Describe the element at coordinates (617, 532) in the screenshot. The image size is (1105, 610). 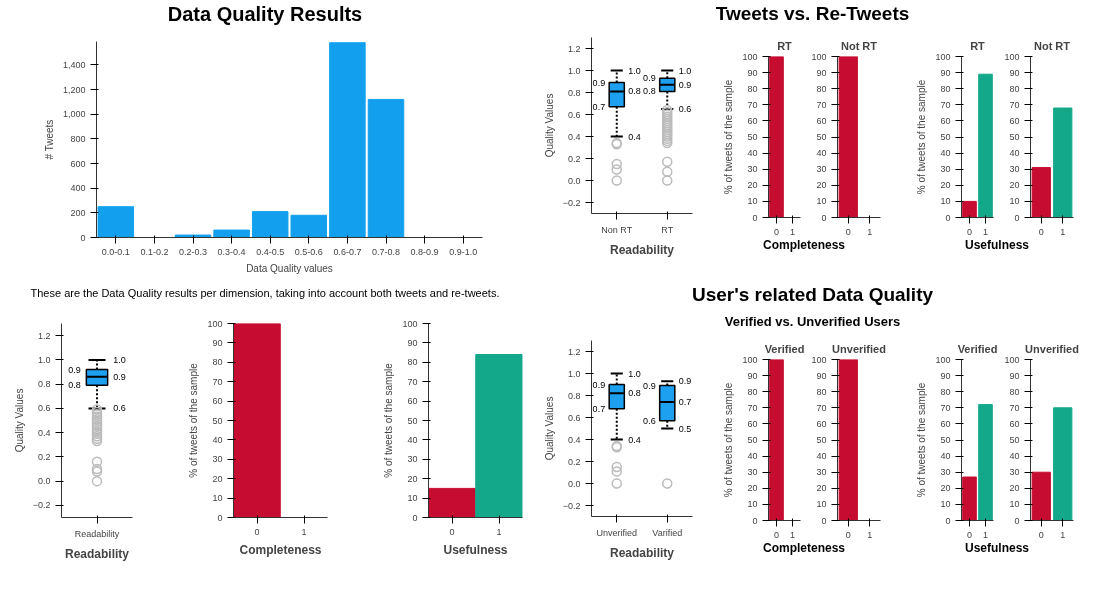
I see `x-tick-label: Unverified` at that location.